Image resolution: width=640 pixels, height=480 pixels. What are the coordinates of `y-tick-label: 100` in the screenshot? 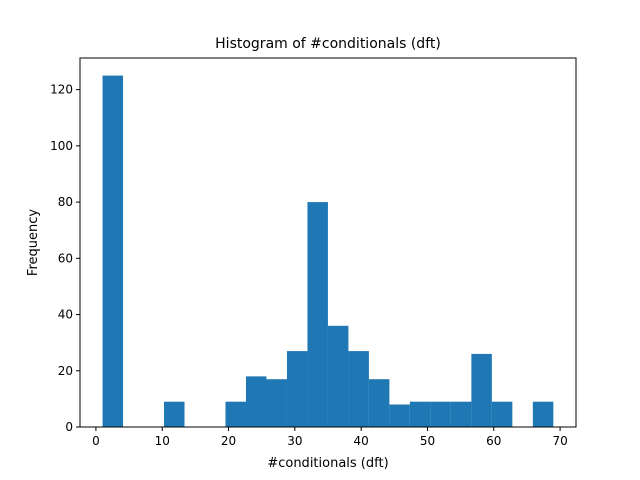 It's located at (61, 146).